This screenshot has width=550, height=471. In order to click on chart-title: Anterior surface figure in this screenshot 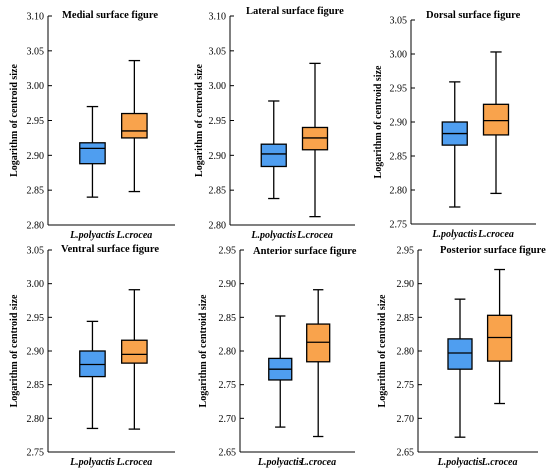, I will do `click(305, 251)`.